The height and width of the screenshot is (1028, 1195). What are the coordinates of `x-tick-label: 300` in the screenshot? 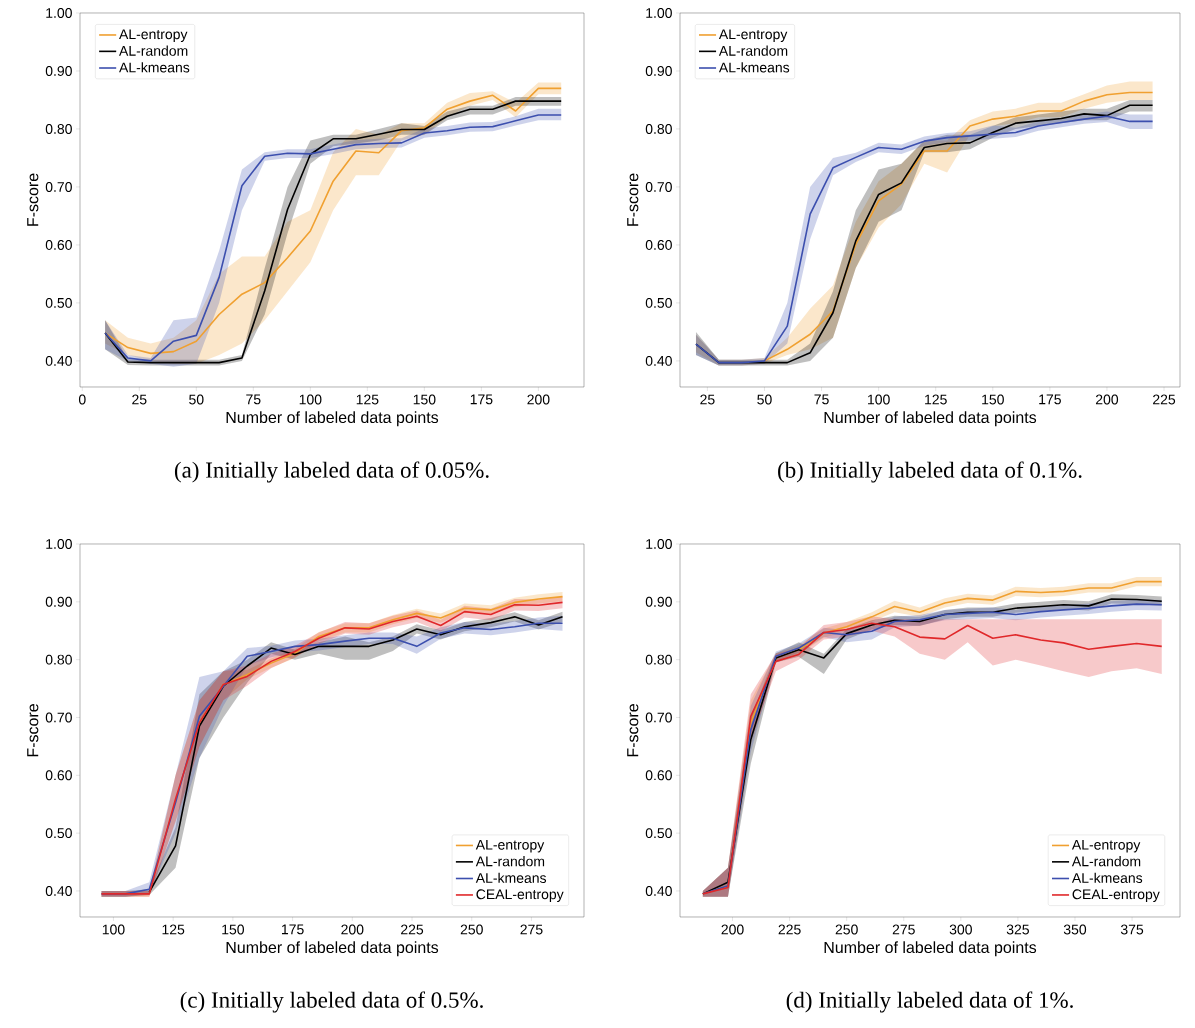 It's located at (960, 929).